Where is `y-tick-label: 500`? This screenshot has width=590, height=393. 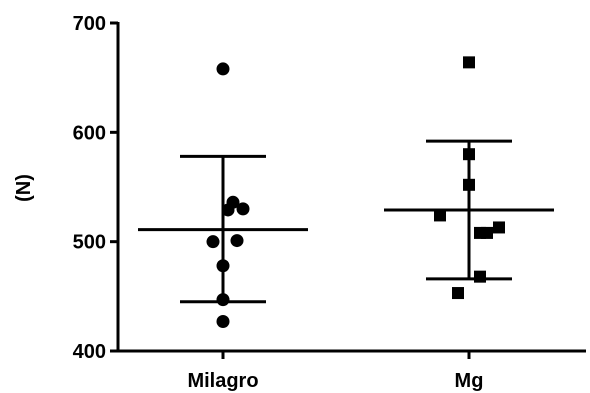
y-tick-label: 500 is located at coordinates (89, 243).